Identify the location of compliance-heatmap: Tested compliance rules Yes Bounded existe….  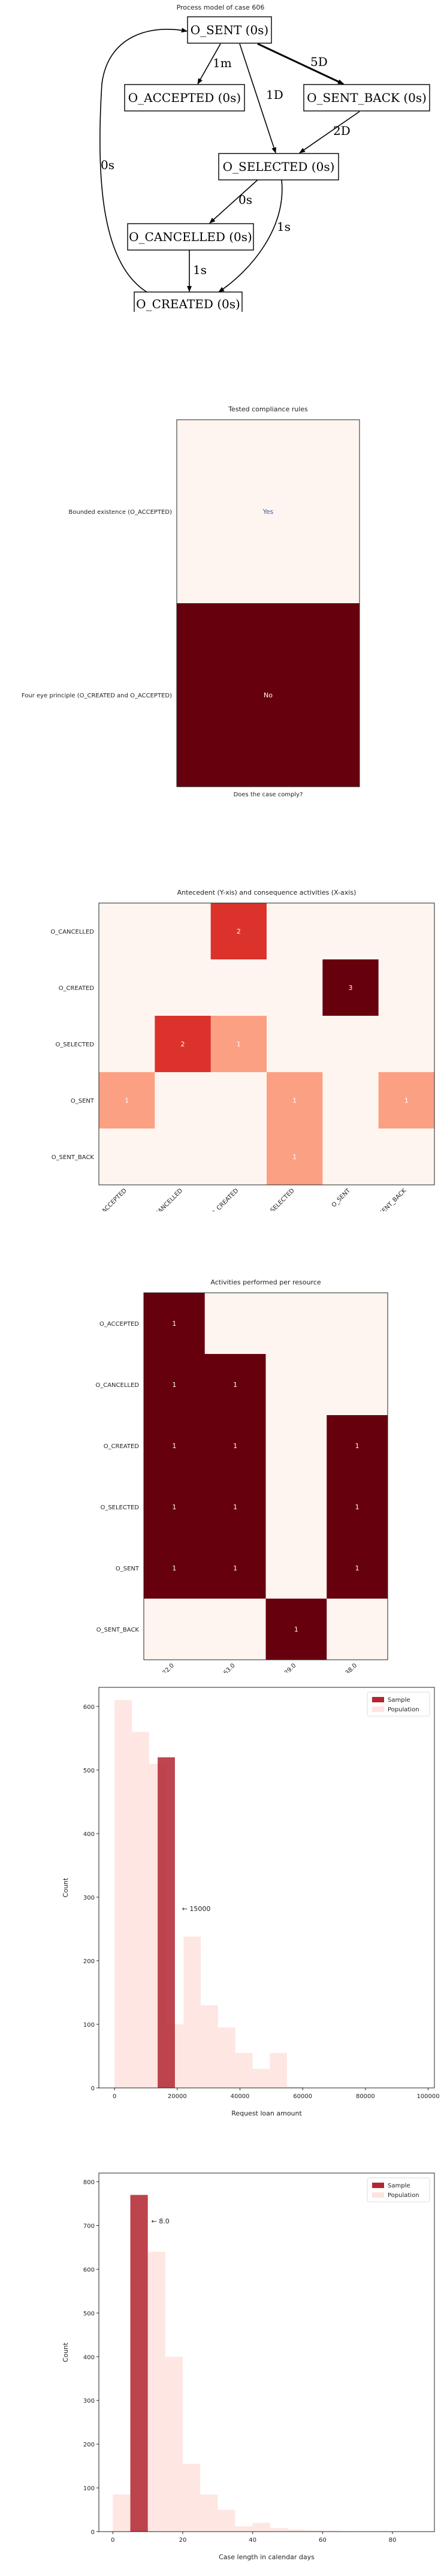
(191, 602).